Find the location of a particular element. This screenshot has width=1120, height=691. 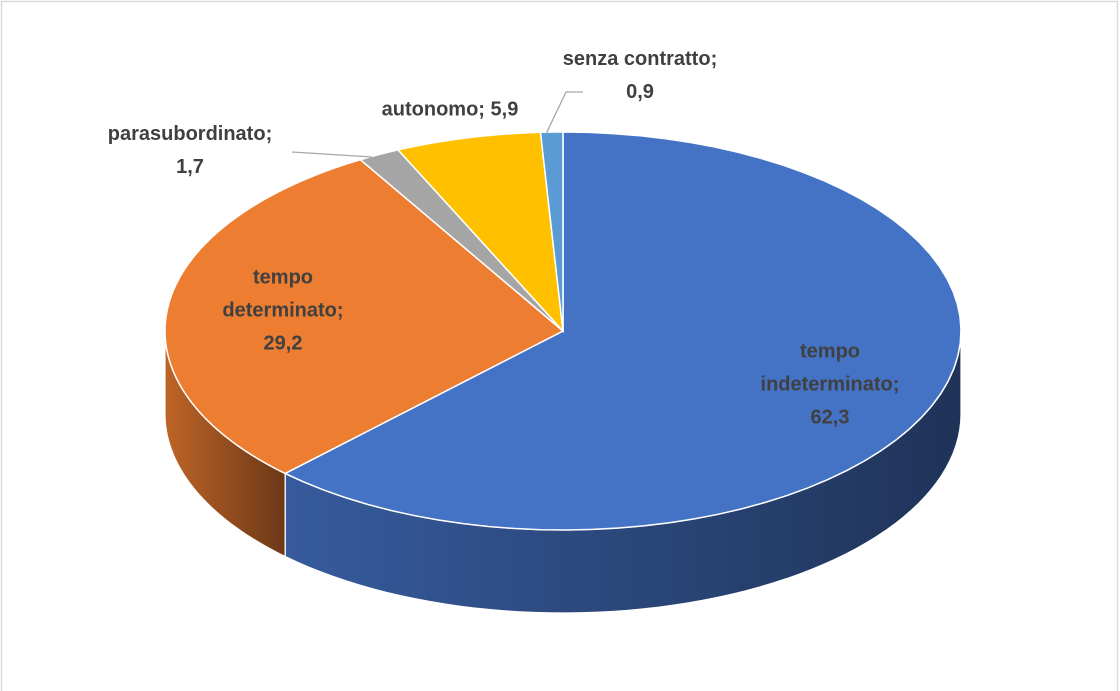

data-label: tempo determinato; 29,2 is located at coordinates (283, 311).